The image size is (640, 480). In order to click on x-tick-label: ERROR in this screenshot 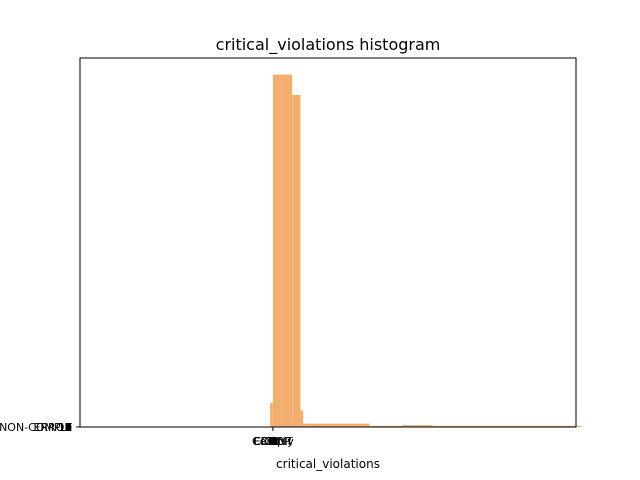, I will do `click(273, 441)`.